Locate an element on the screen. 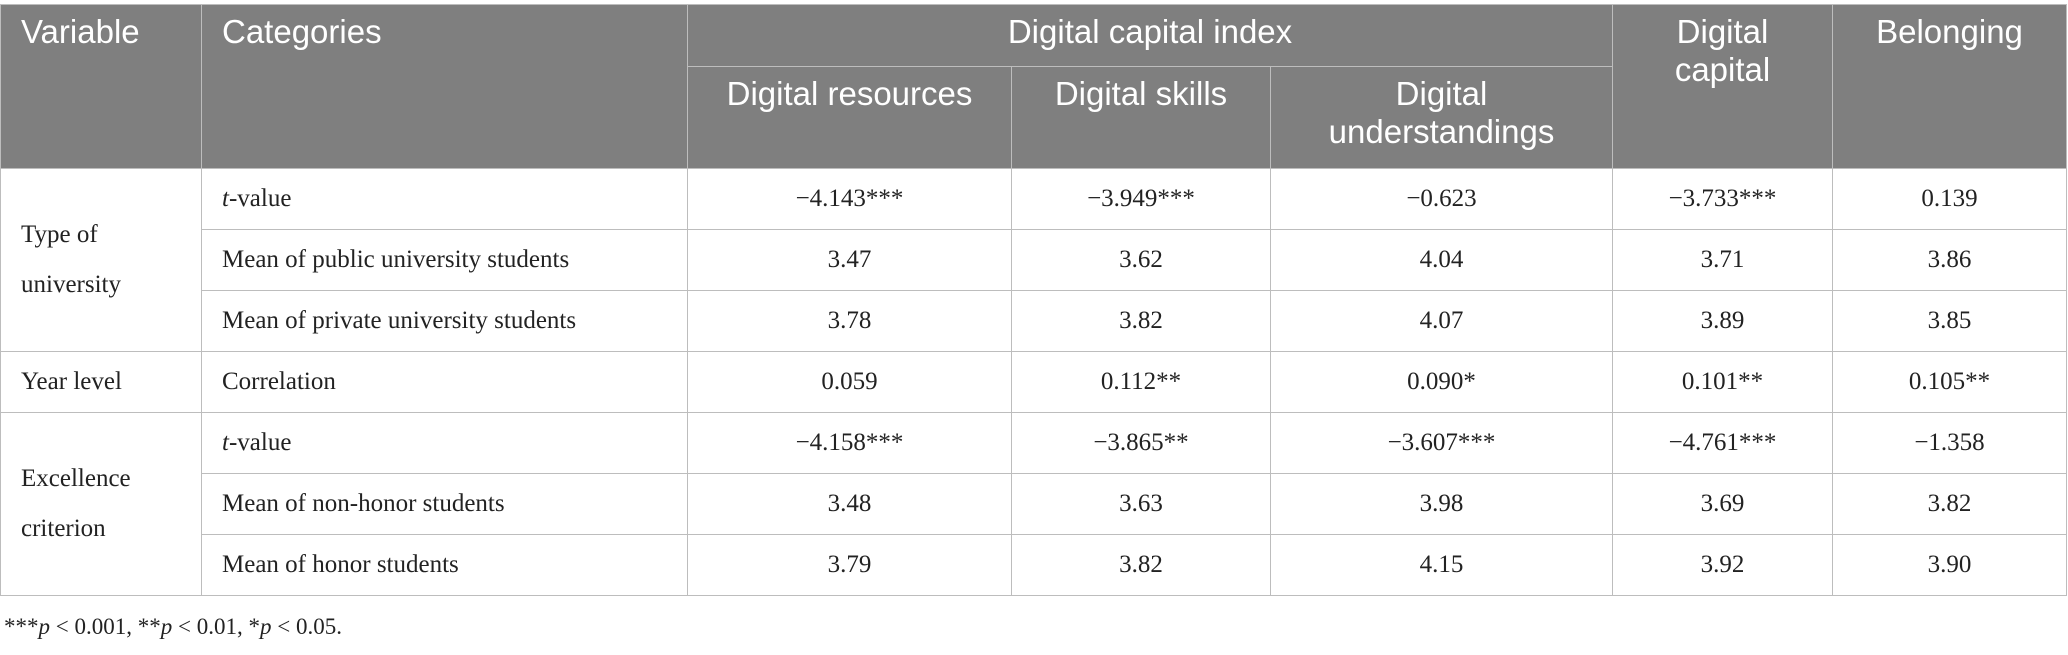  value-cell: 4.04 is located at coordinates (1441, 260).